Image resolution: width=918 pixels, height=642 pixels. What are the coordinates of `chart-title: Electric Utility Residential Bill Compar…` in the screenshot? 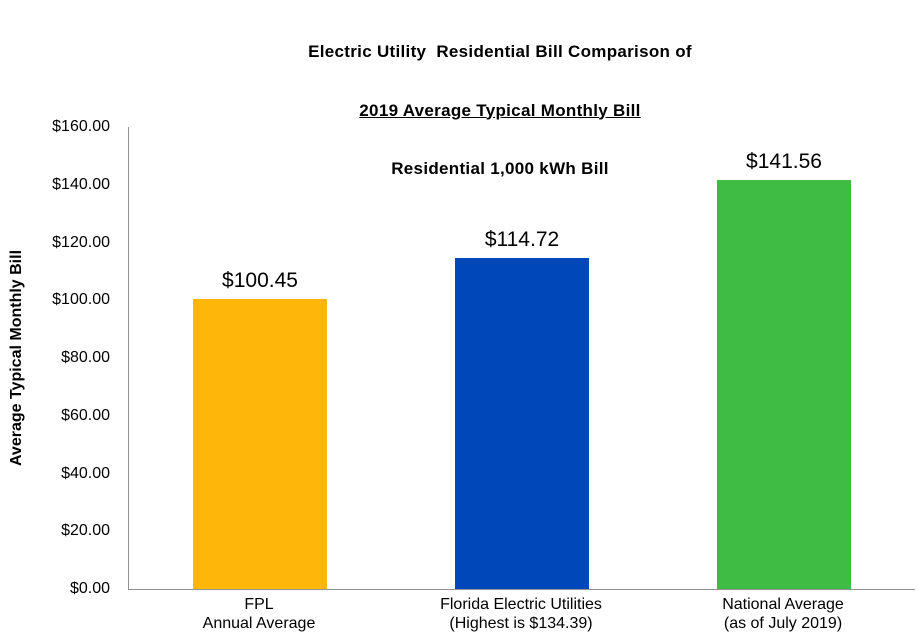 It's located at (500, 110).